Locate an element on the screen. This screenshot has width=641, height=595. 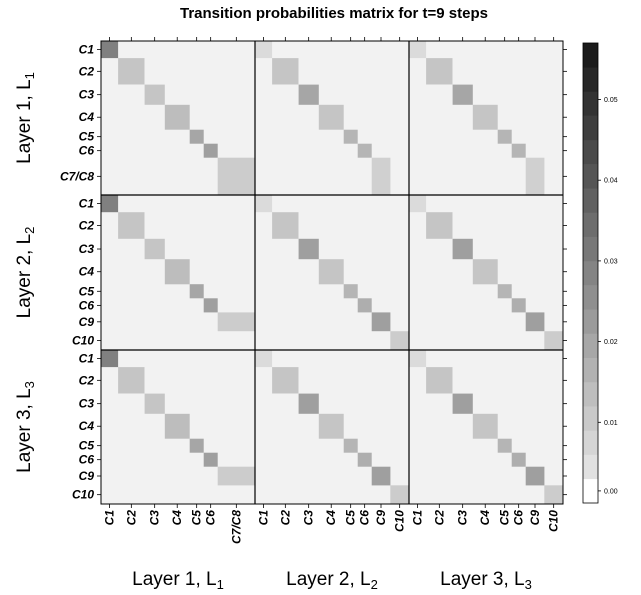
block-L1-L3-C3 is located at coordinates (462, 94).